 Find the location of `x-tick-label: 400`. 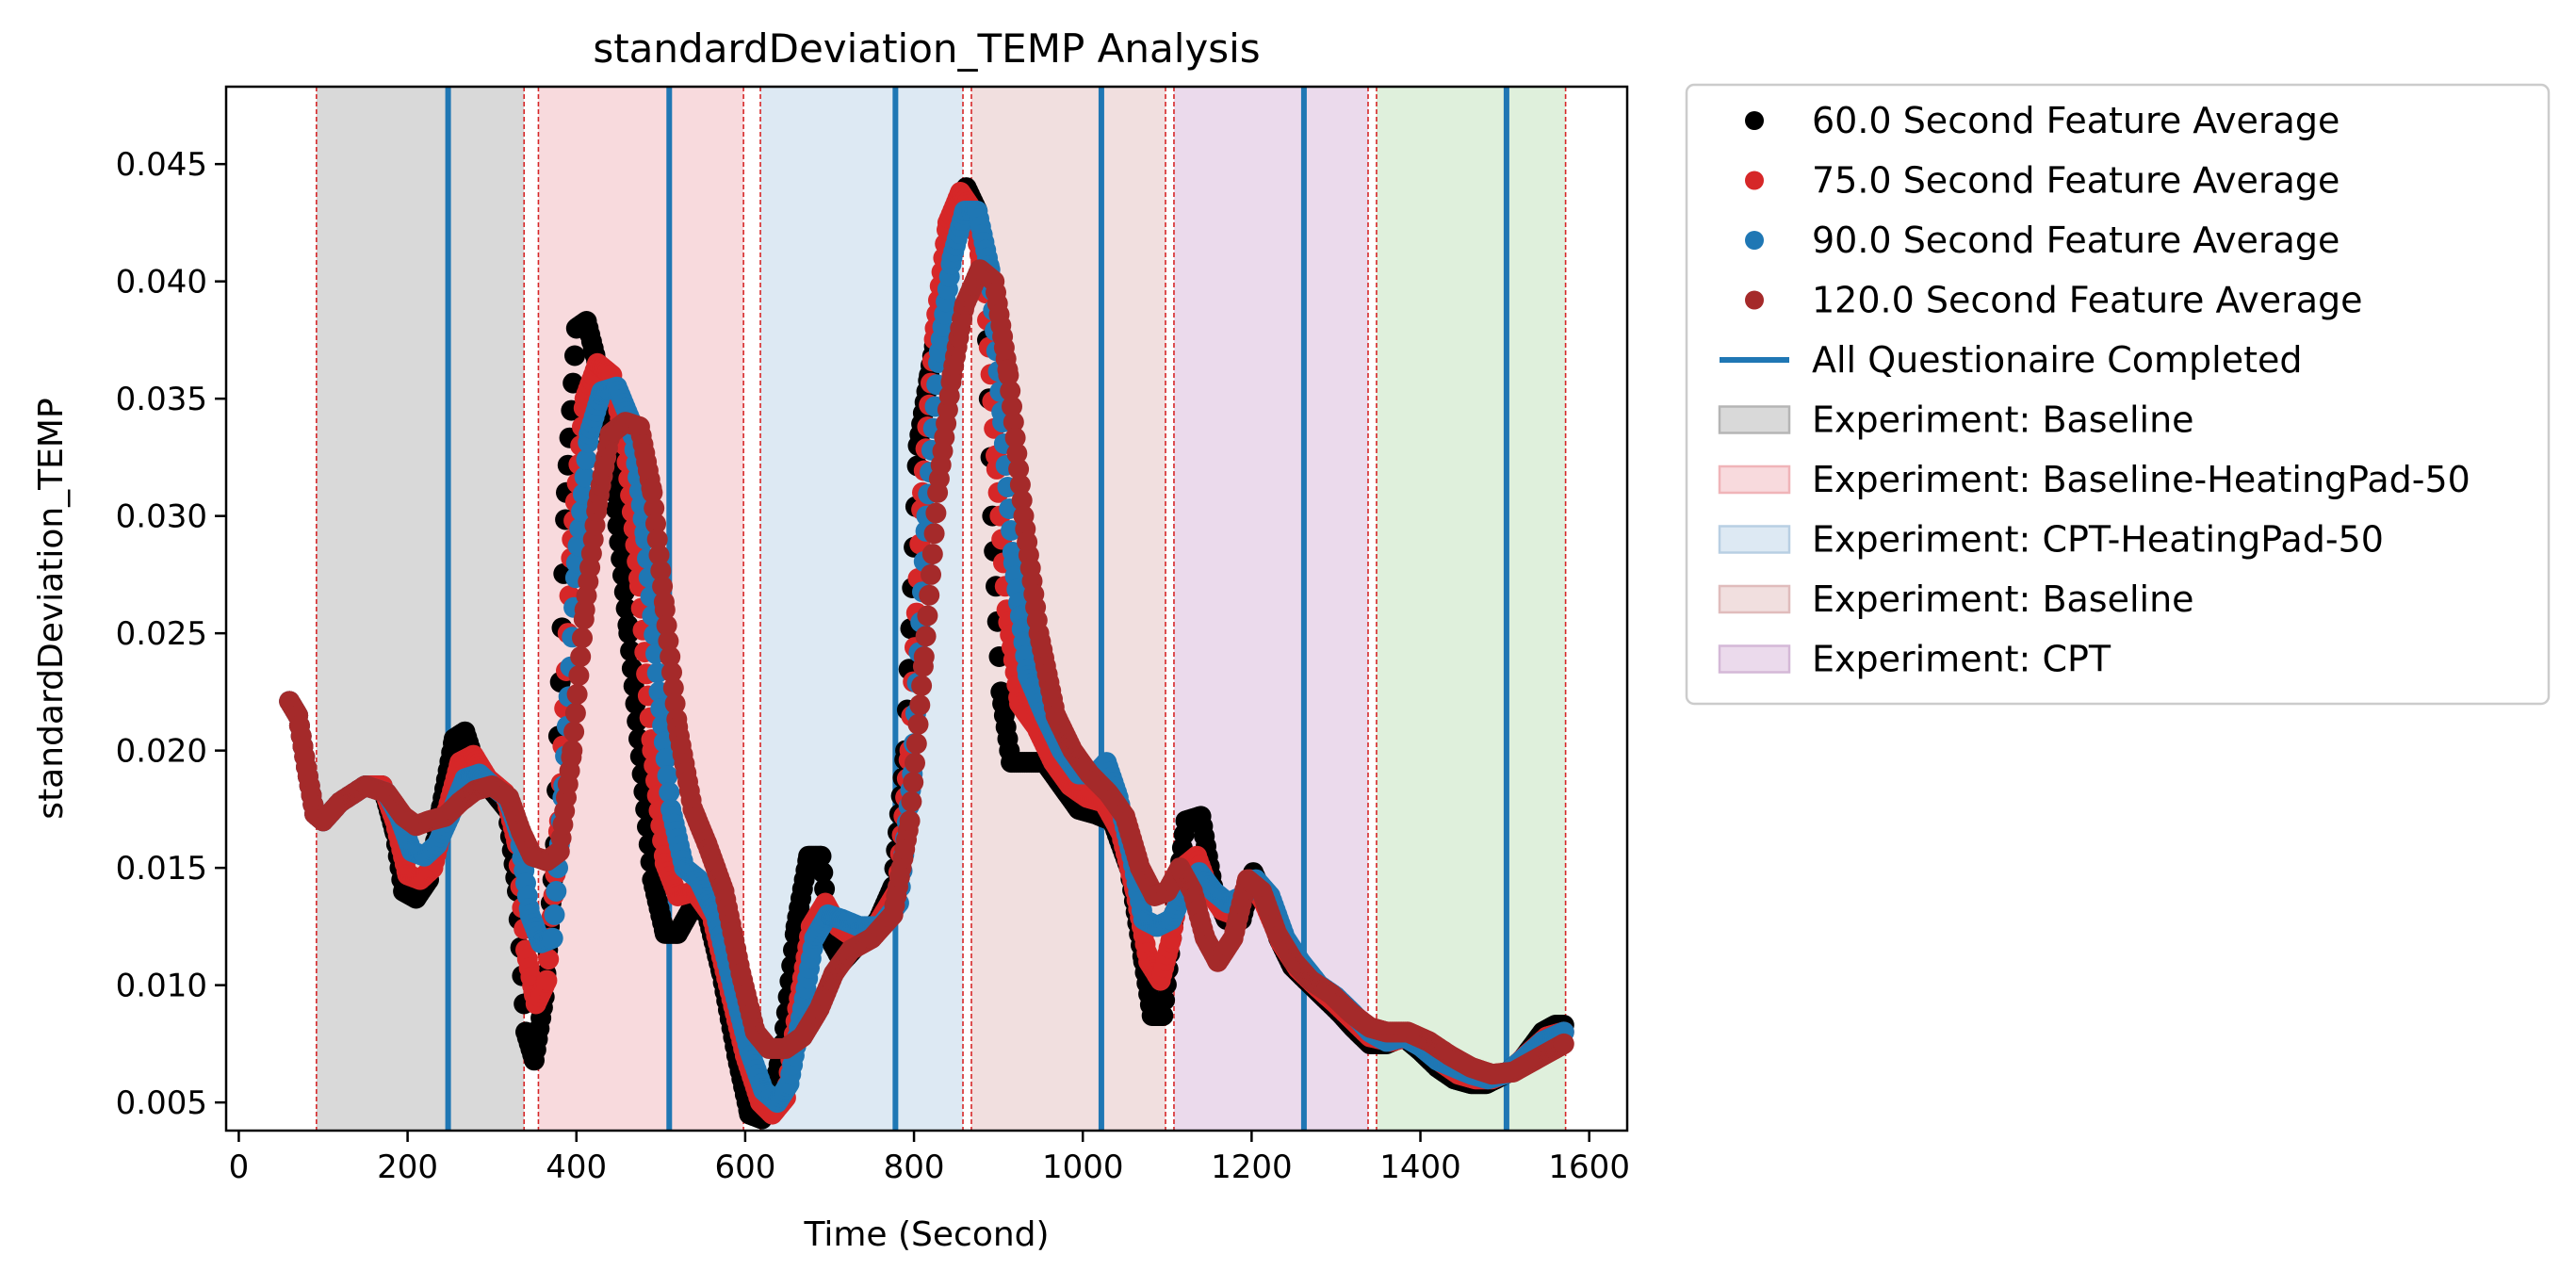

x-tick-label: 400 is located at coordinates (576, 1167).